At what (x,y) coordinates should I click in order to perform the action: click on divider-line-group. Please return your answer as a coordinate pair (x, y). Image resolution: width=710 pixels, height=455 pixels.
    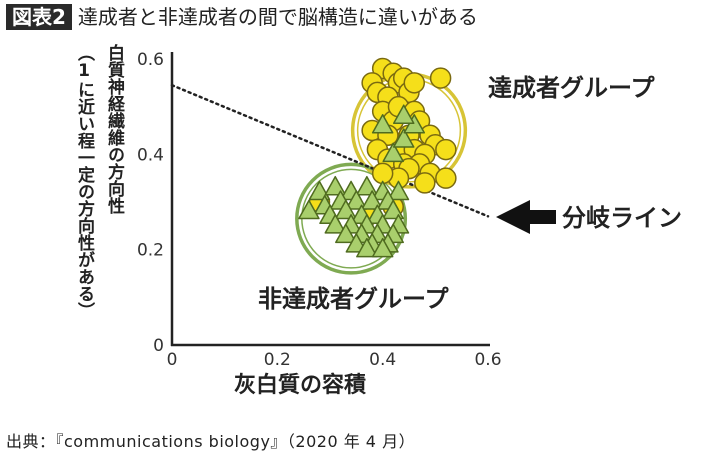
    Looking at the image, I should click on (330, 150).